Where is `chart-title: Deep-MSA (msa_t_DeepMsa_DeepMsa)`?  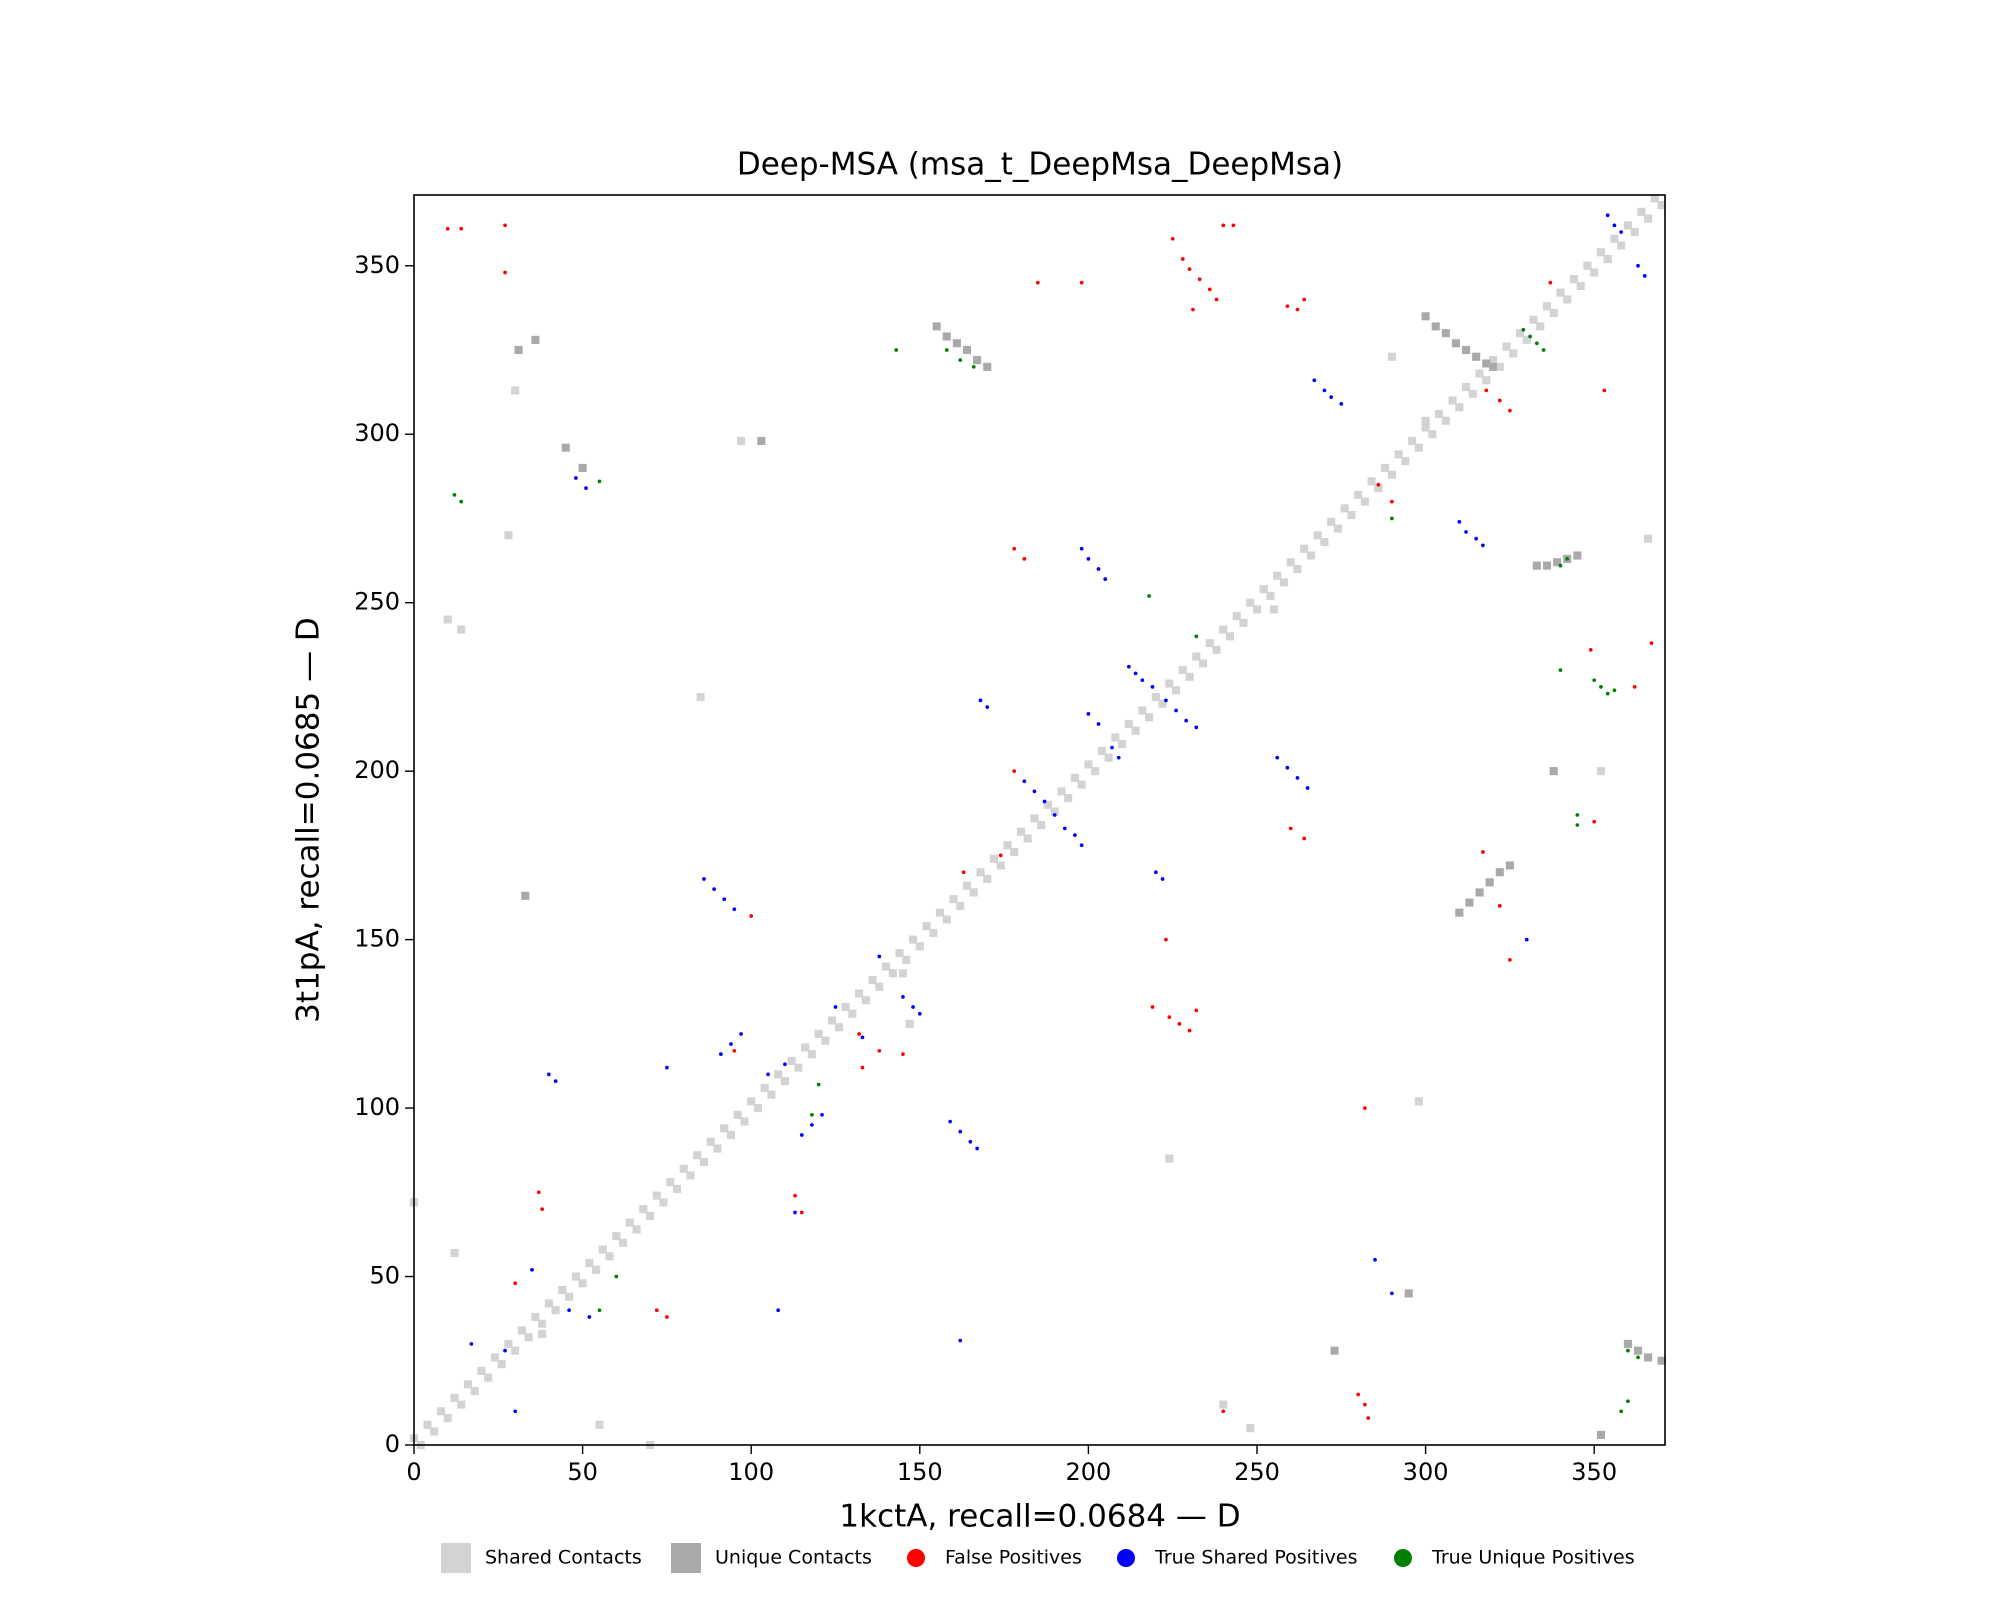 chart-title: Deep-MSA (msa_t_DeepMsa_DeepMsa) is located at coordinates (1040, 165).